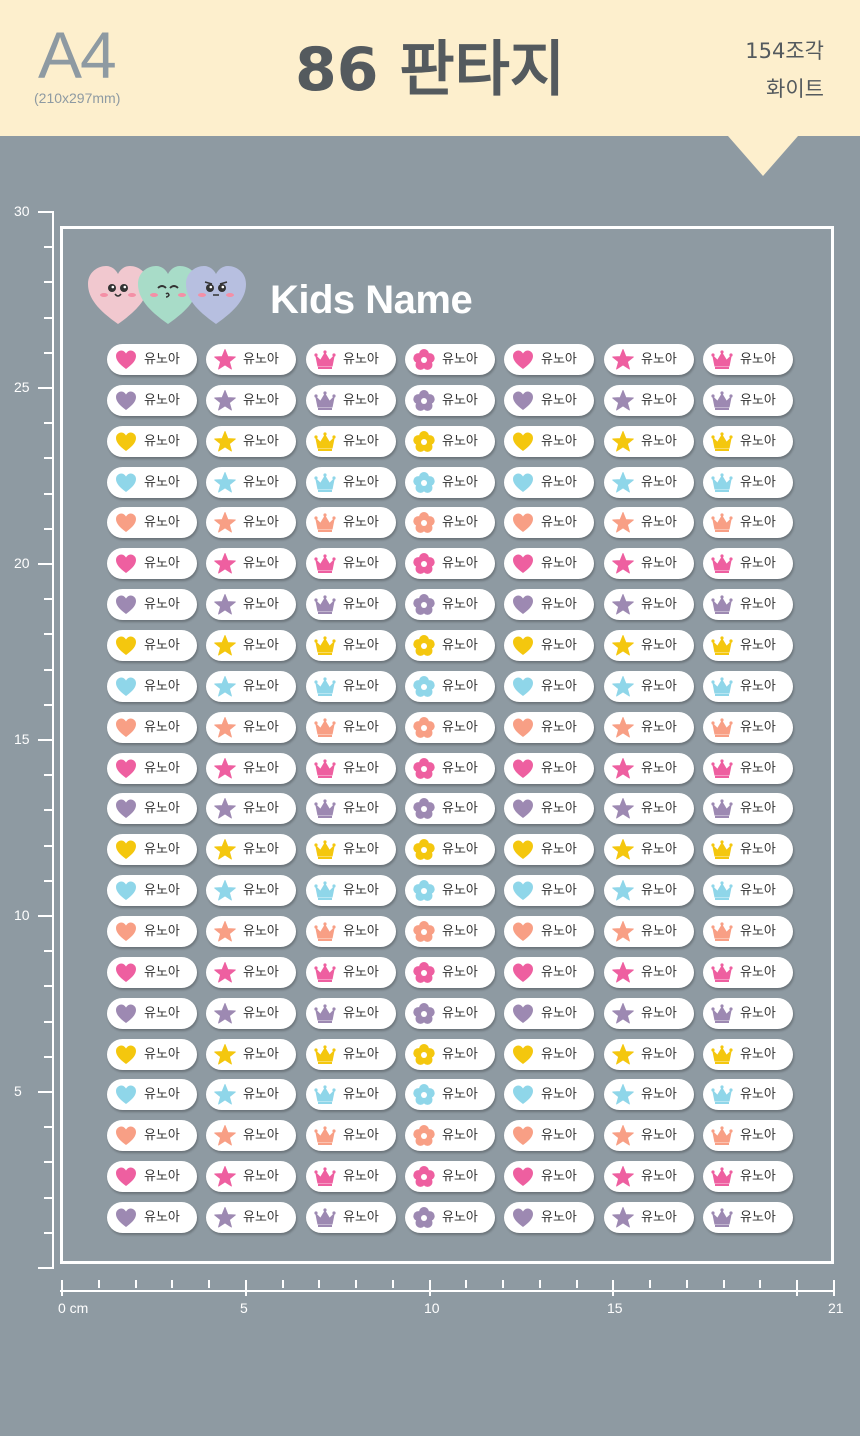 This screenshot has height=1436, width=860. Describe the element at coordinates (168, 295) in the screenshot. I see `mint-heart-face-icon` at that location.